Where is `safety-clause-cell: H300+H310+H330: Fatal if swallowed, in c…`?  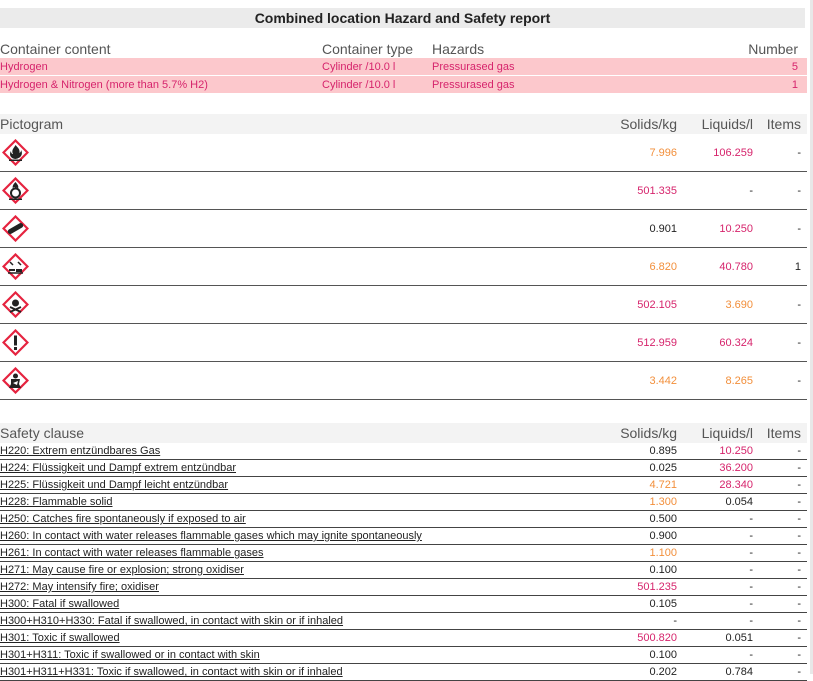
safety-clause-cell: H300+H310+H330: Fatal if swallowed, in c… is located at coordinates (302, 621).